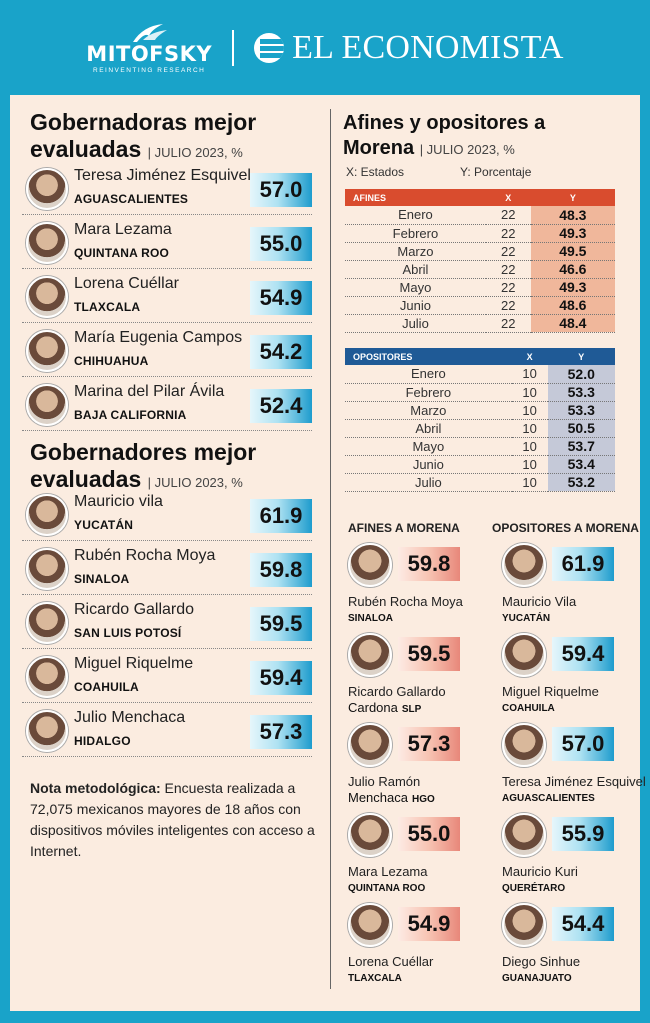  What do you see at coordinates (131, 199) in the screenshot?
I see `governor-state: AGUASCALIENTES` at bounding box center [131, 199].